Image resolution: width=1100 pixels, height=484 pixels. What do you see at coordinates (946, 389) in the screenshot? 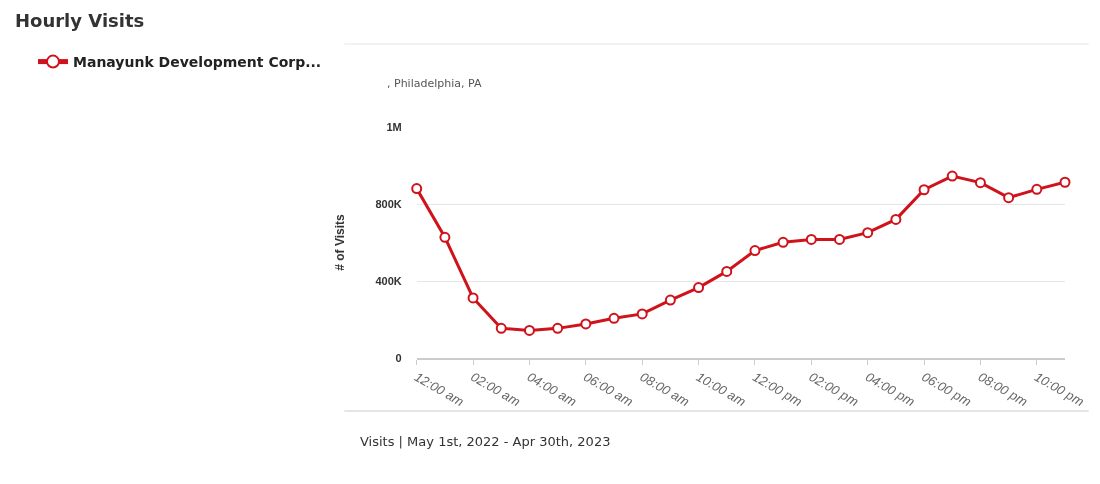
I see `x-tick-label: 06:00 pm` at bounding box center [946, 389].